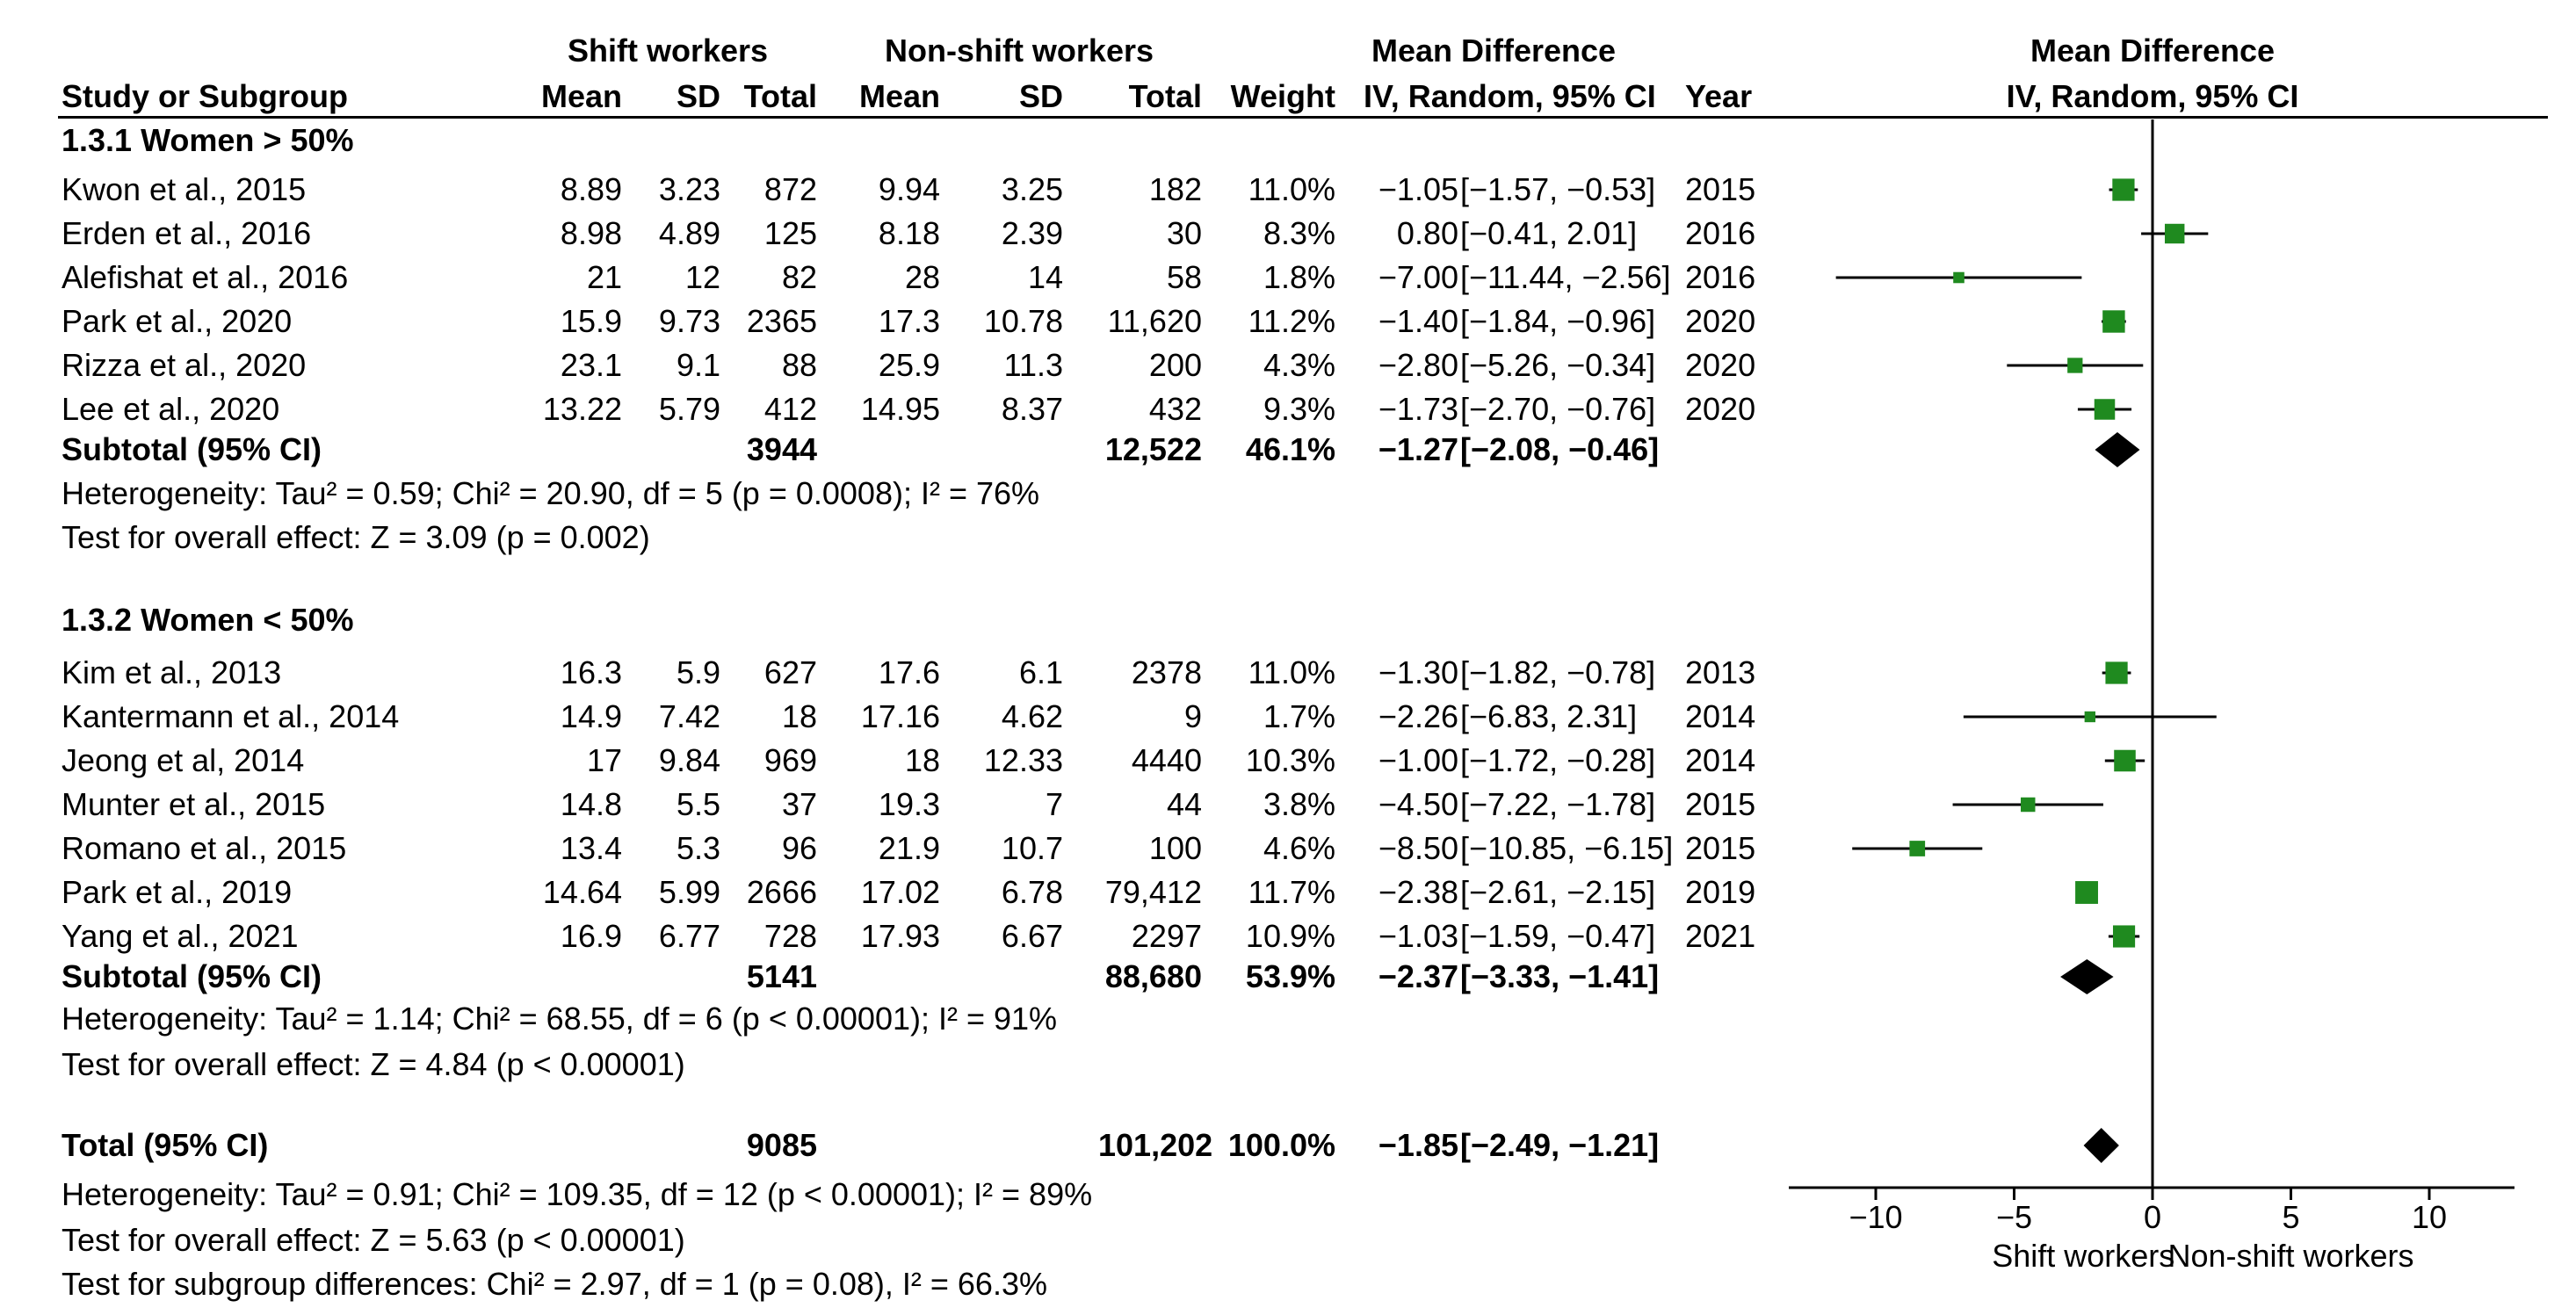  Describe the element at coordinates (1560, 976) in the screenshot. I see `subtotal-ci: [−3.33, −1.41]` at that location.